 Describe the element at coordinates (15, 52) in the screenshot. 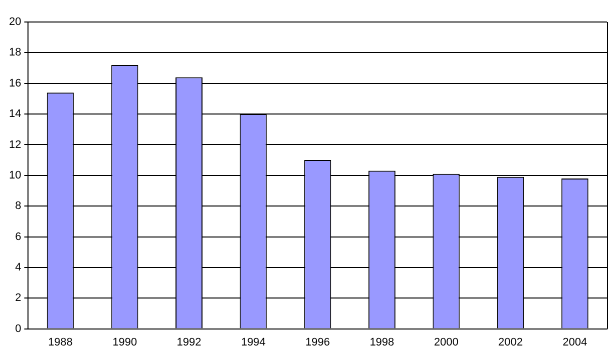

I see `y-tick-label: 18` at that location.